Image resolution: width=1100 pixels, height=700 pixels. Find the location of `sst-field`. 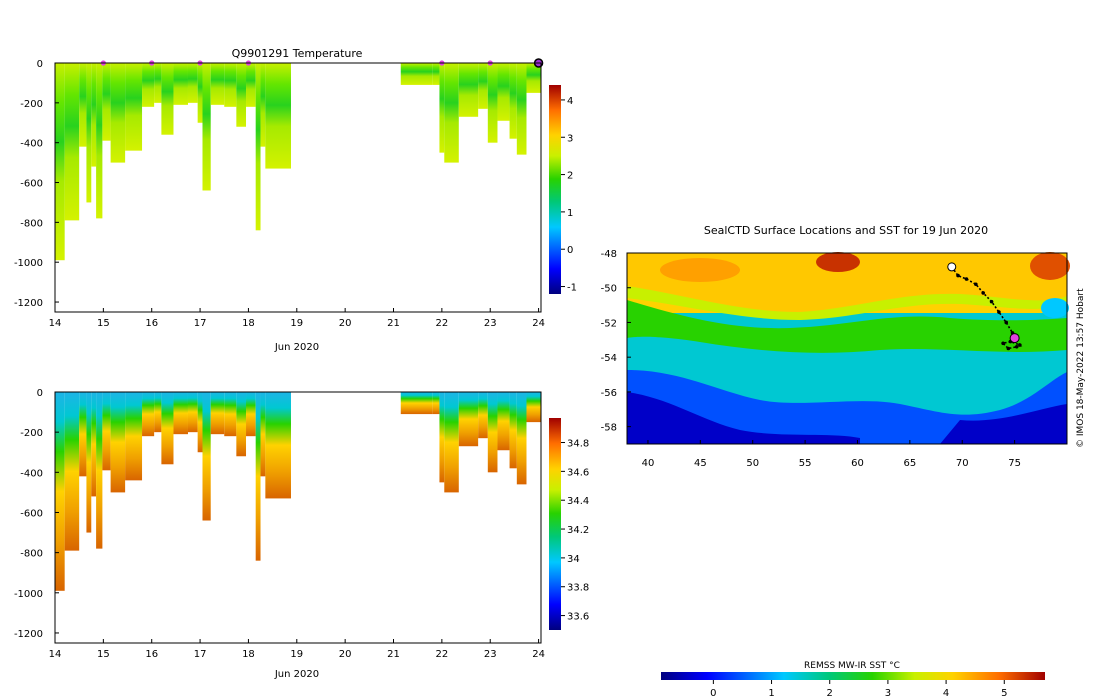

sst-field is located at coordinates (848, 348).